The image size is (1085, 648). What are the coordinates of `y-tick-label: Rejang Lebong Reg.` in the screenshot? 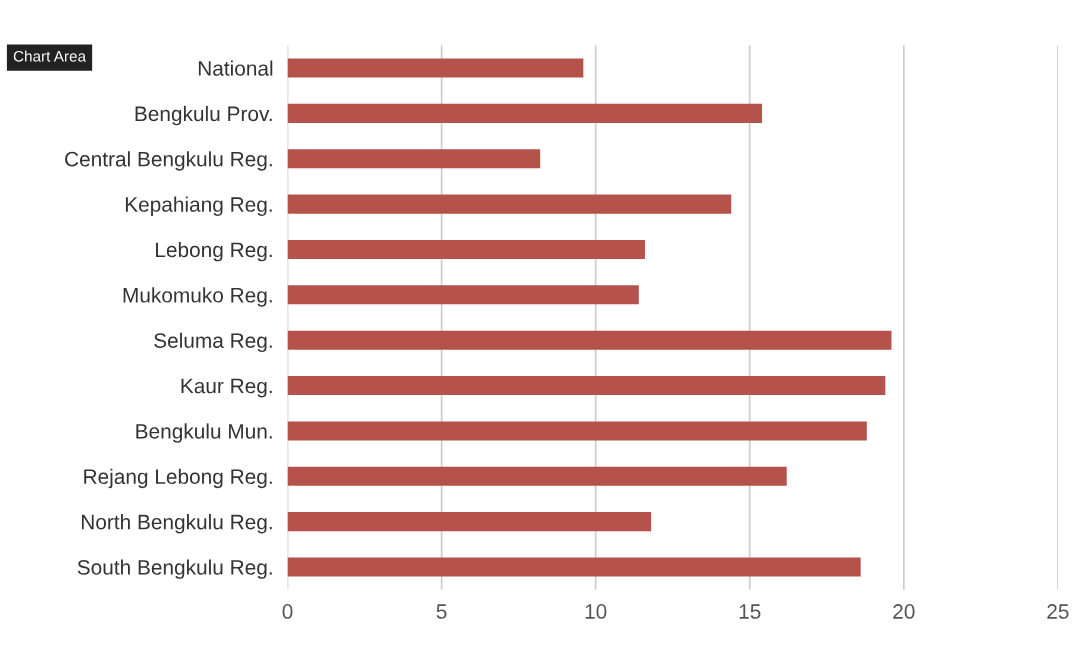 It's located at (178, 478).